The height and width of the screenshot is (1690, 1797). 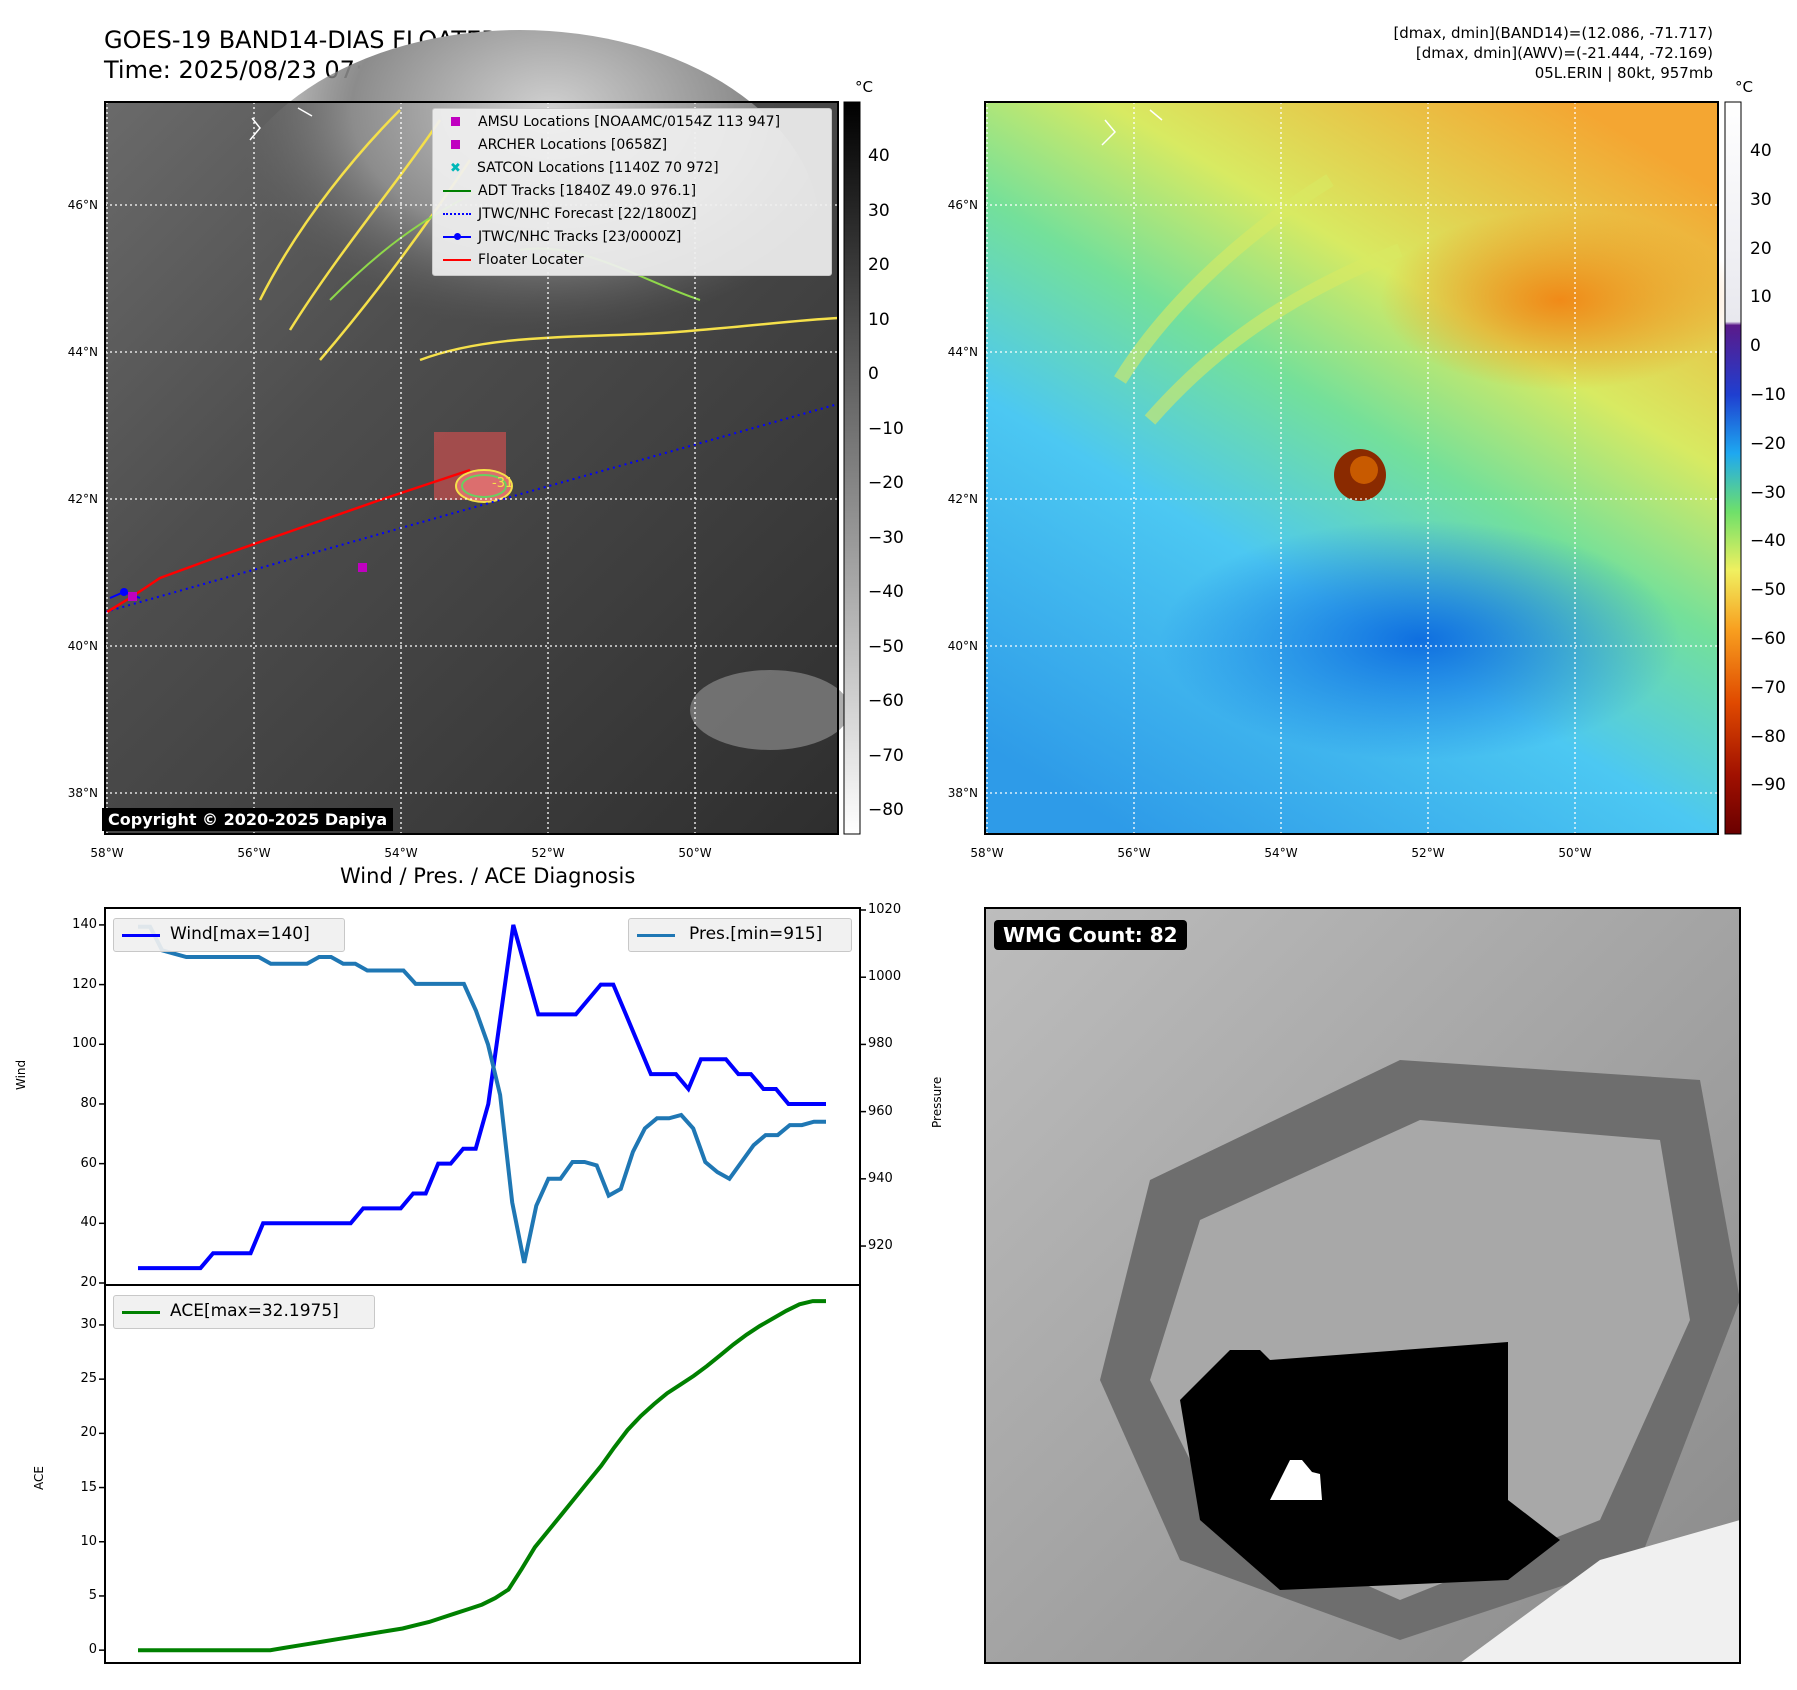 I want to click on wind-y-tick: 140, so click(x=84, y=924).